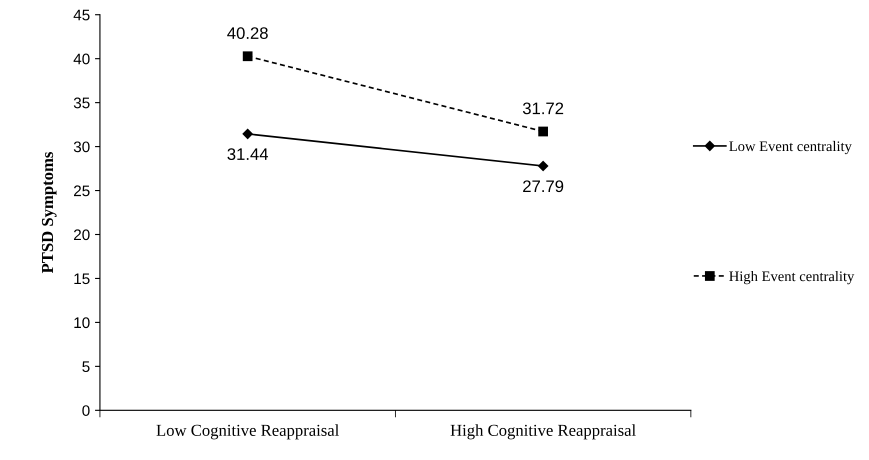 This screenshot has width=869, height=460. Describe the element at coordinates (86, 410) in the screenshot. I see `y-tick-label: 0` at that location.